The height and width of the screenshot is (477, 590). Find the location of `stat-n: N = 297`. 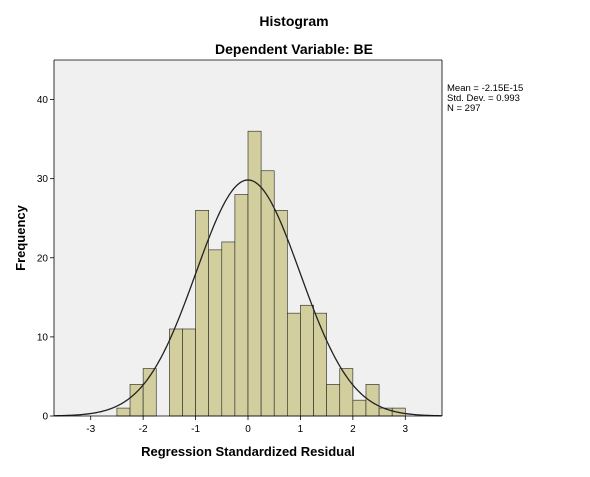

stat-n: N = 297 is located at coordinates (464, 108).